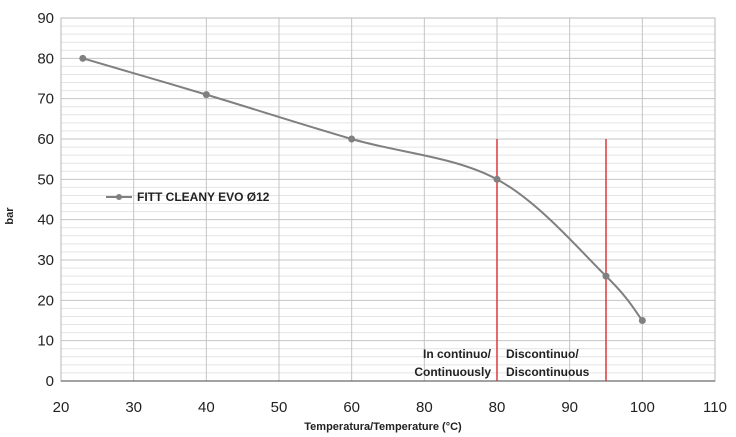  Describe the element at coordinates (45, 18) in the screenshot. I see `y-tick-label: 90` at that location.